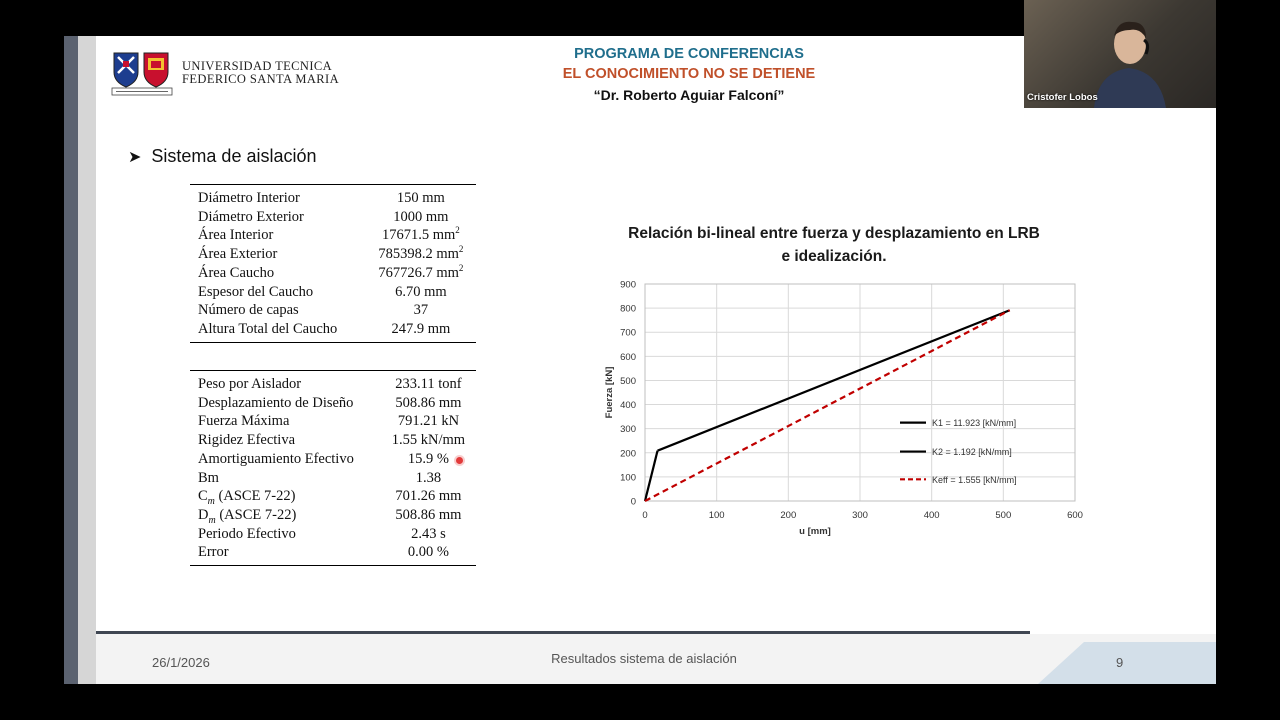 Image resolution: width=1280 pixels, height=720 pixels. I want to click on row-value: 37, so click(420, 310).